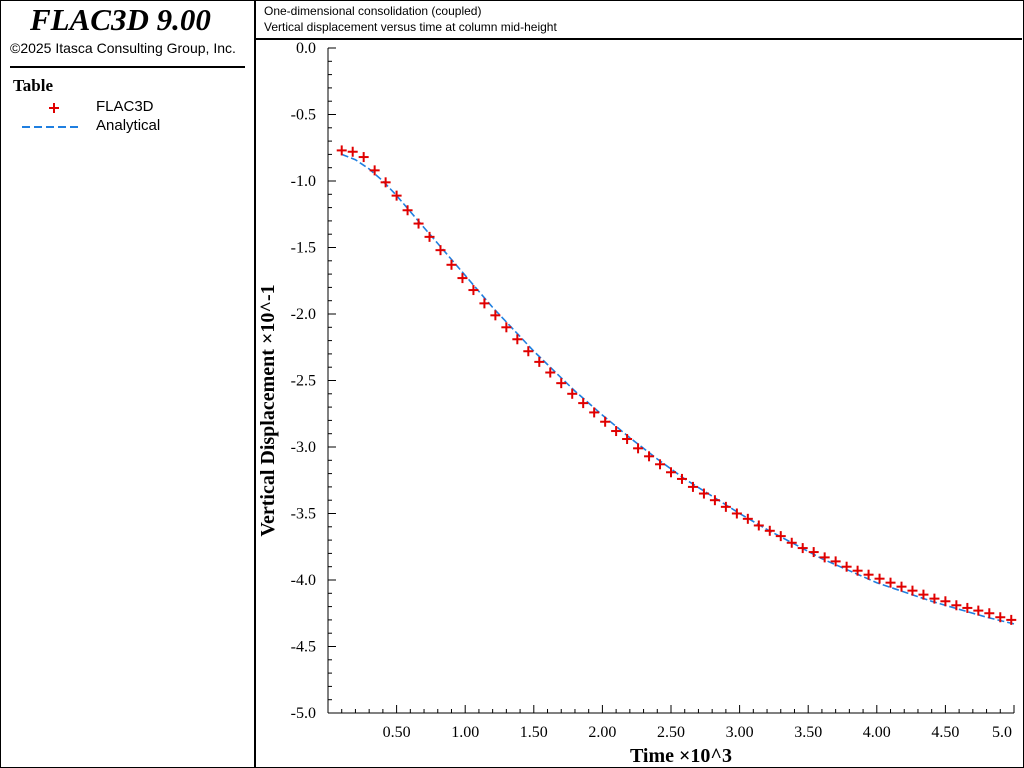 Image resolution: width=1024 pixels, height=768 pixels. I want to click on x-tick-label: 1.50, so click(534, 732).